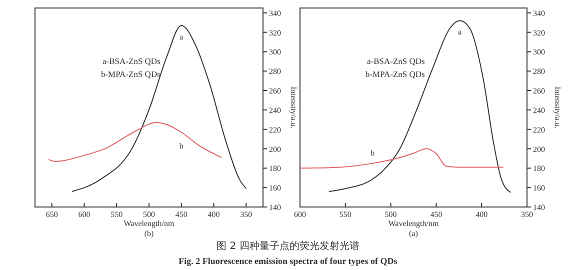 The width and height of the screenshot is (576, 270). I want to click on text: (b), so click(149, 233).